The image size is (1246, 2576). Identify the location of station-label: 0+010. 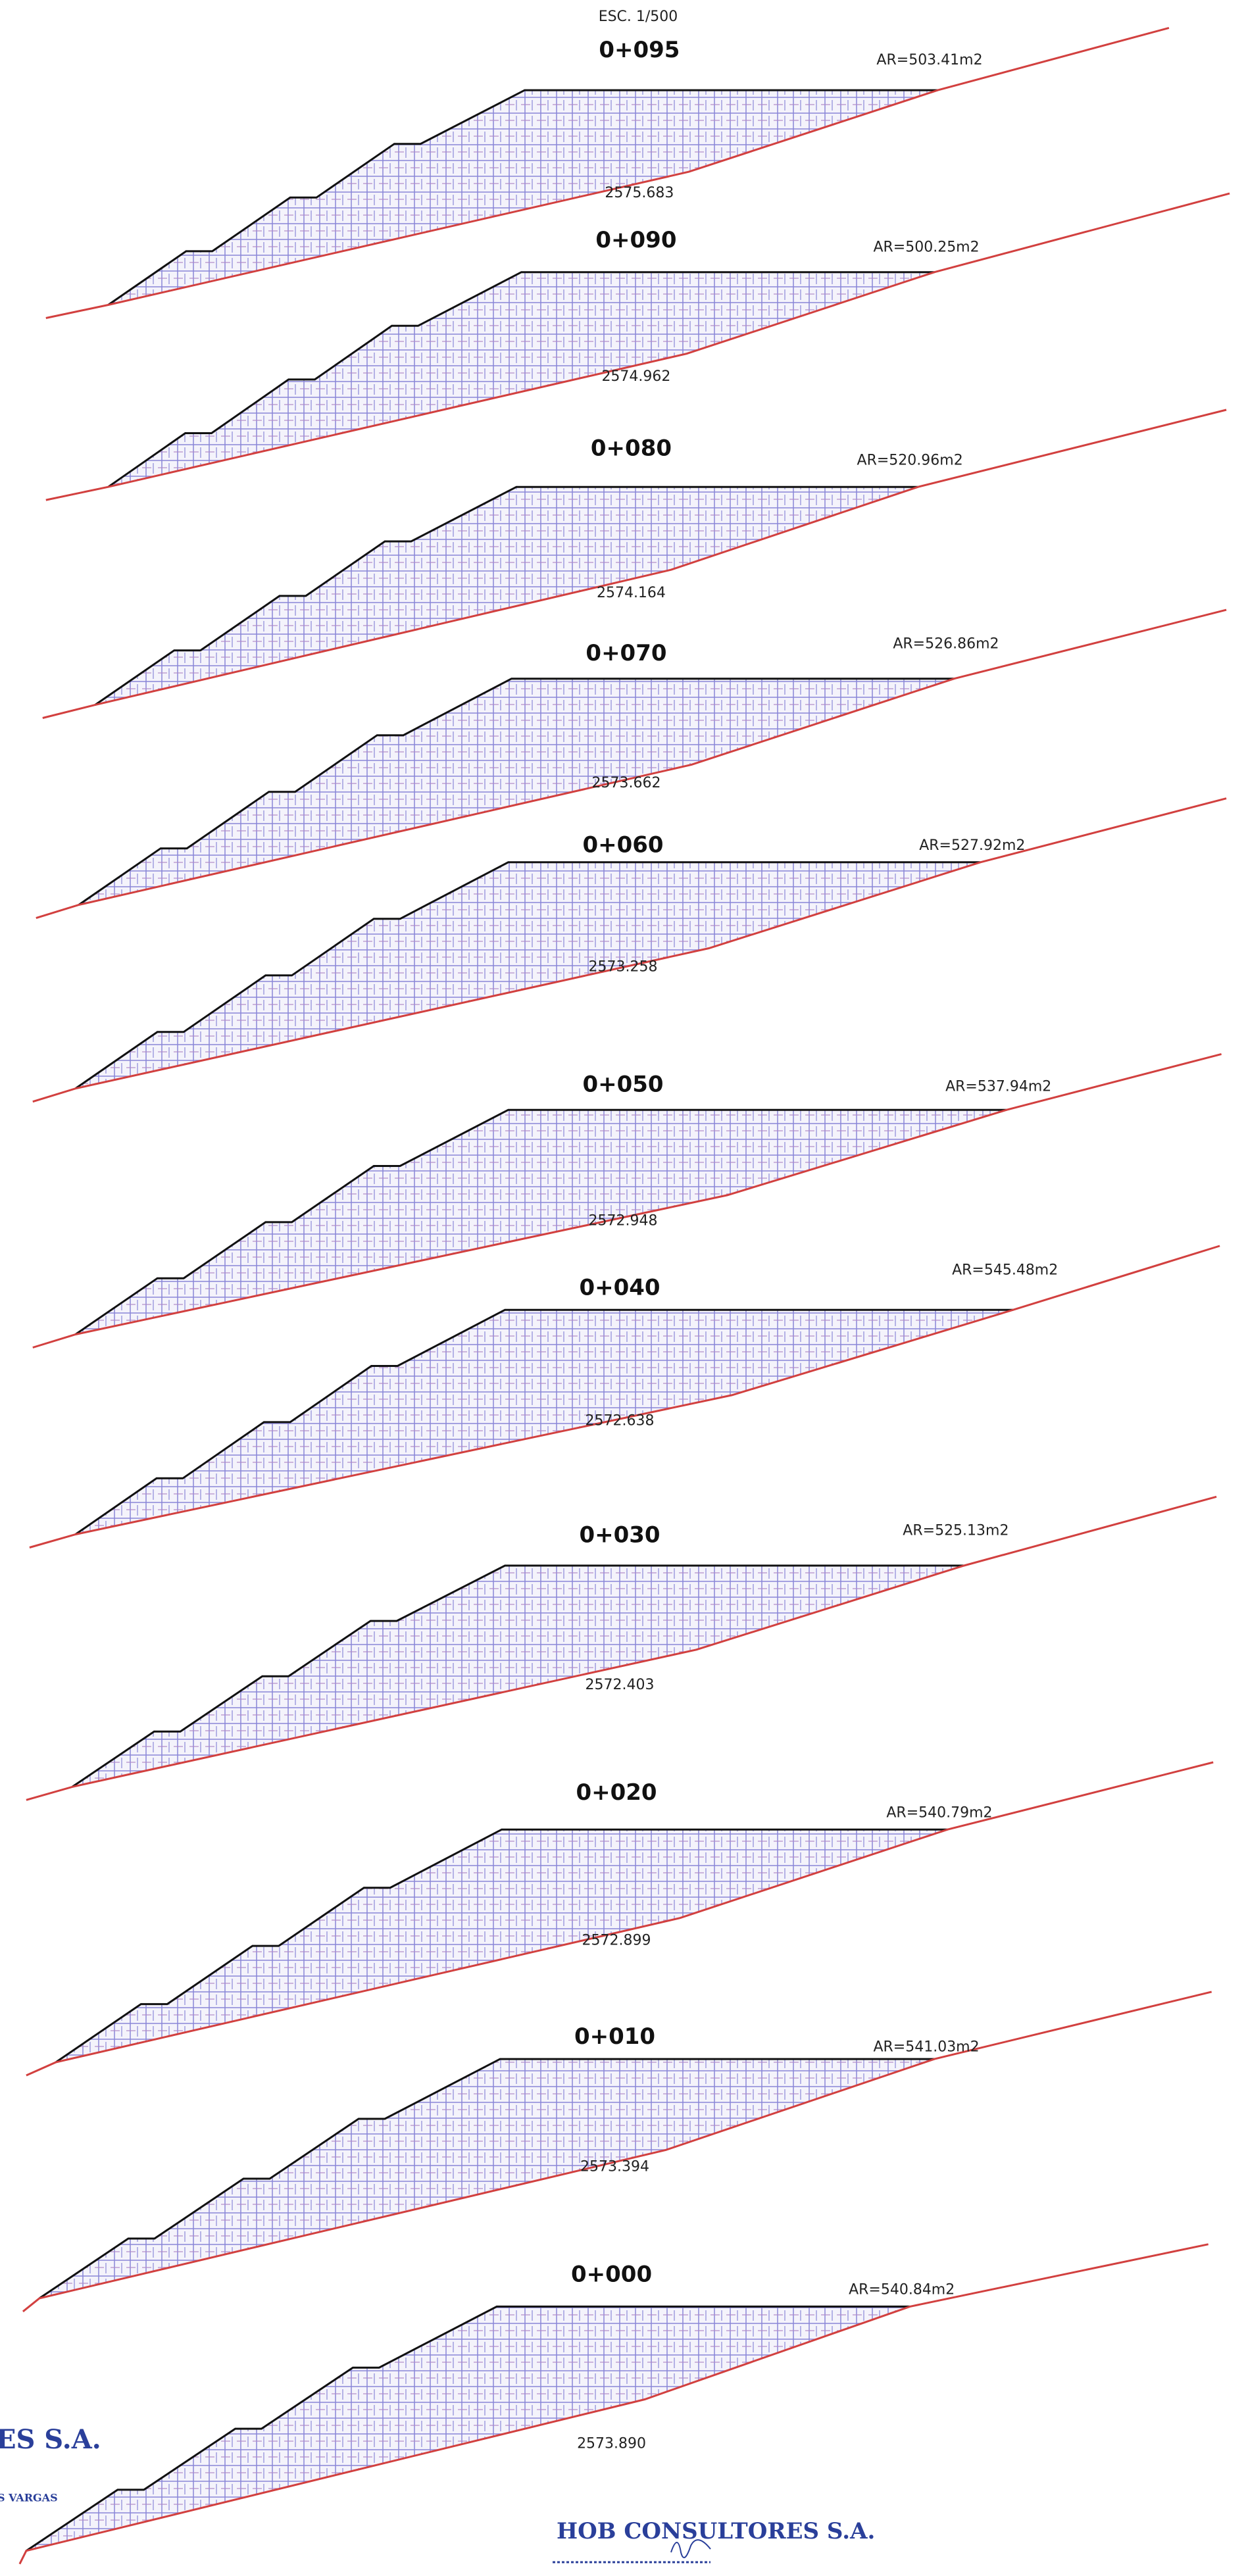
(614, 2036).